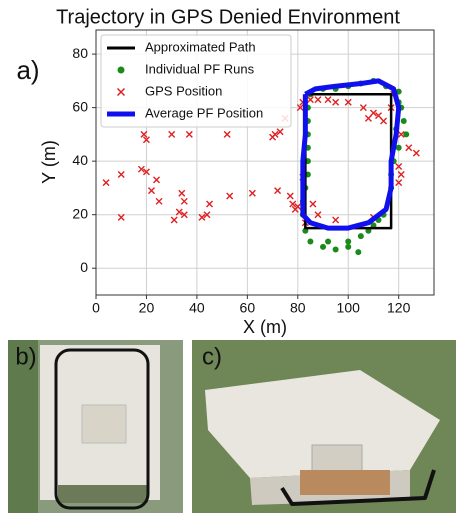 The width and height of the screenshot is (456, 519). I want to click on x-tick-label: 60, so click(248, 308).